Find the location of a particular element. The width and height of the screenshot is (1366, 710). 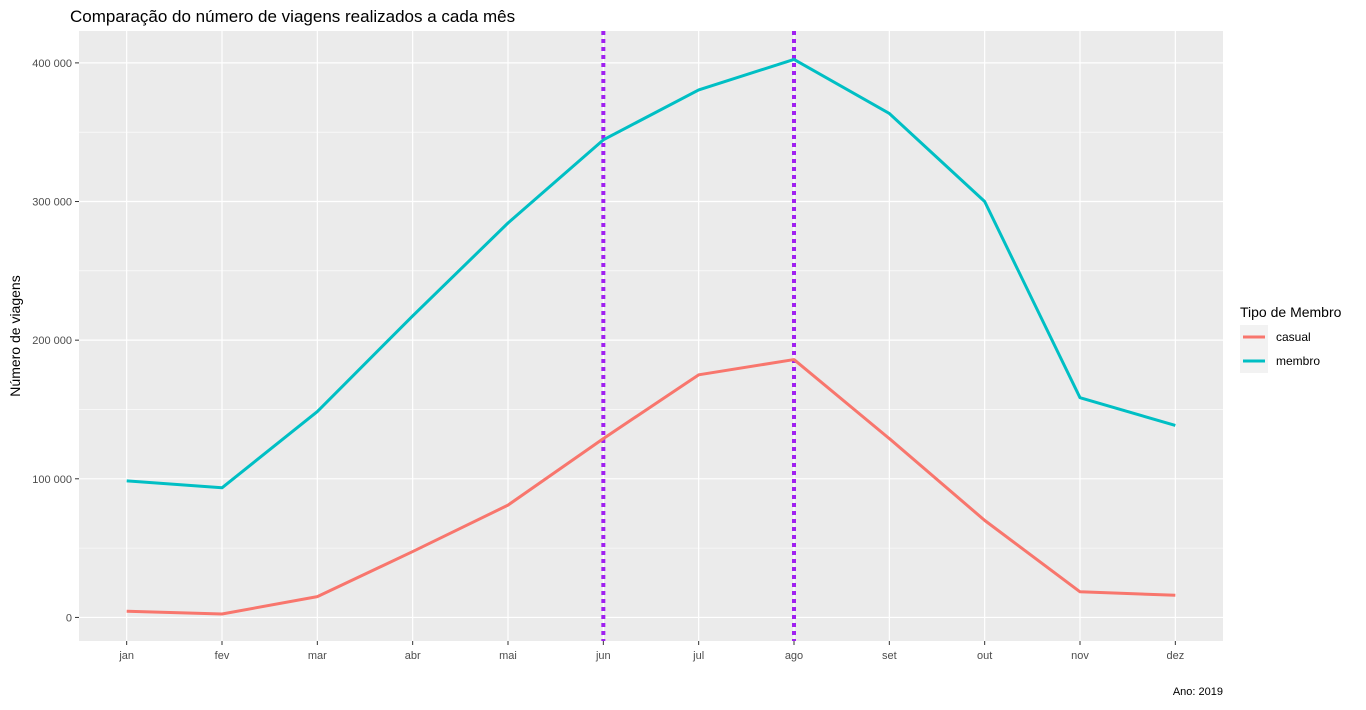

chart-caption: Ano: 2019 is located at coordinates (1198, 692).